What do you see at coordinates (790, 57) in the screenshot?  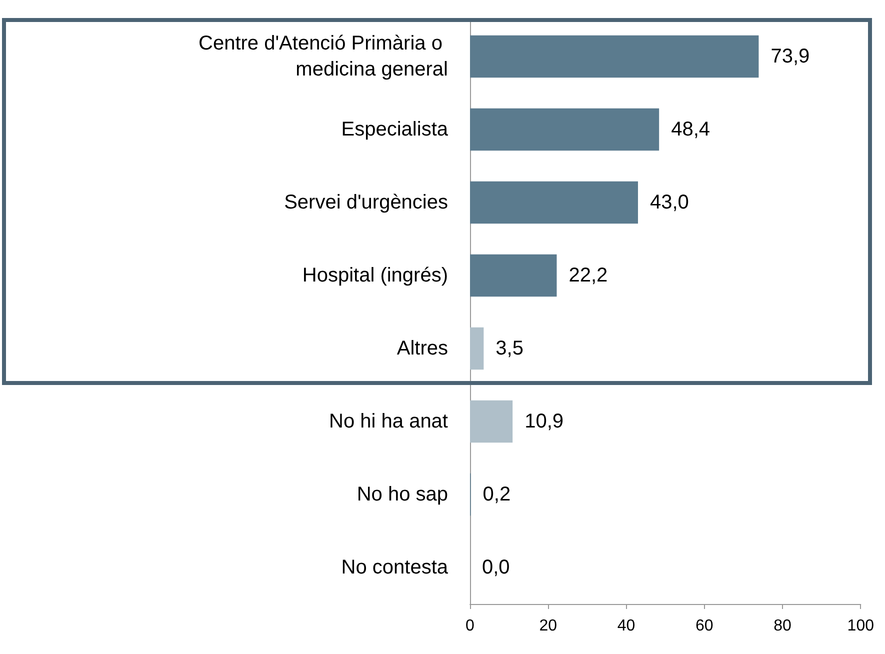 I see `data-label: 73,9` at bounding box center [790, 57].